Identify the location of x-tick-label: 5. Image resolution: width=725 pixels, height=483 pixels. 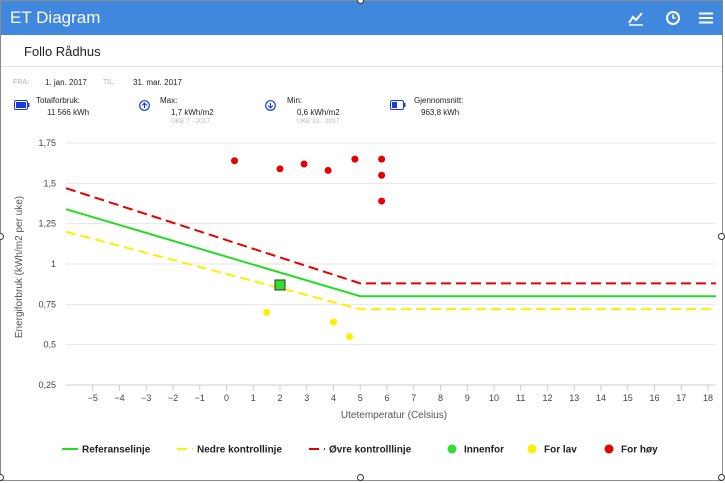
(360, 398).